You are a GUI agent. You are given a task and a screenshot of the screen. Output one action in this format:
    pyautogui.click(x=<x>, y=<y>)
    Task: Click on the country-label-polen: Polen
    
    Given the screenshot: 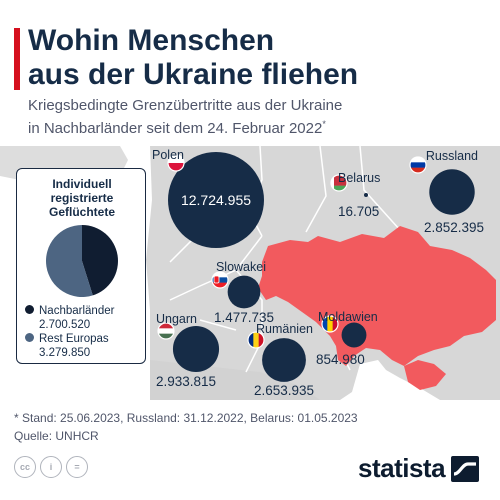 What is the action you would take?
    pyautogui.click(x=168, y=155)
    